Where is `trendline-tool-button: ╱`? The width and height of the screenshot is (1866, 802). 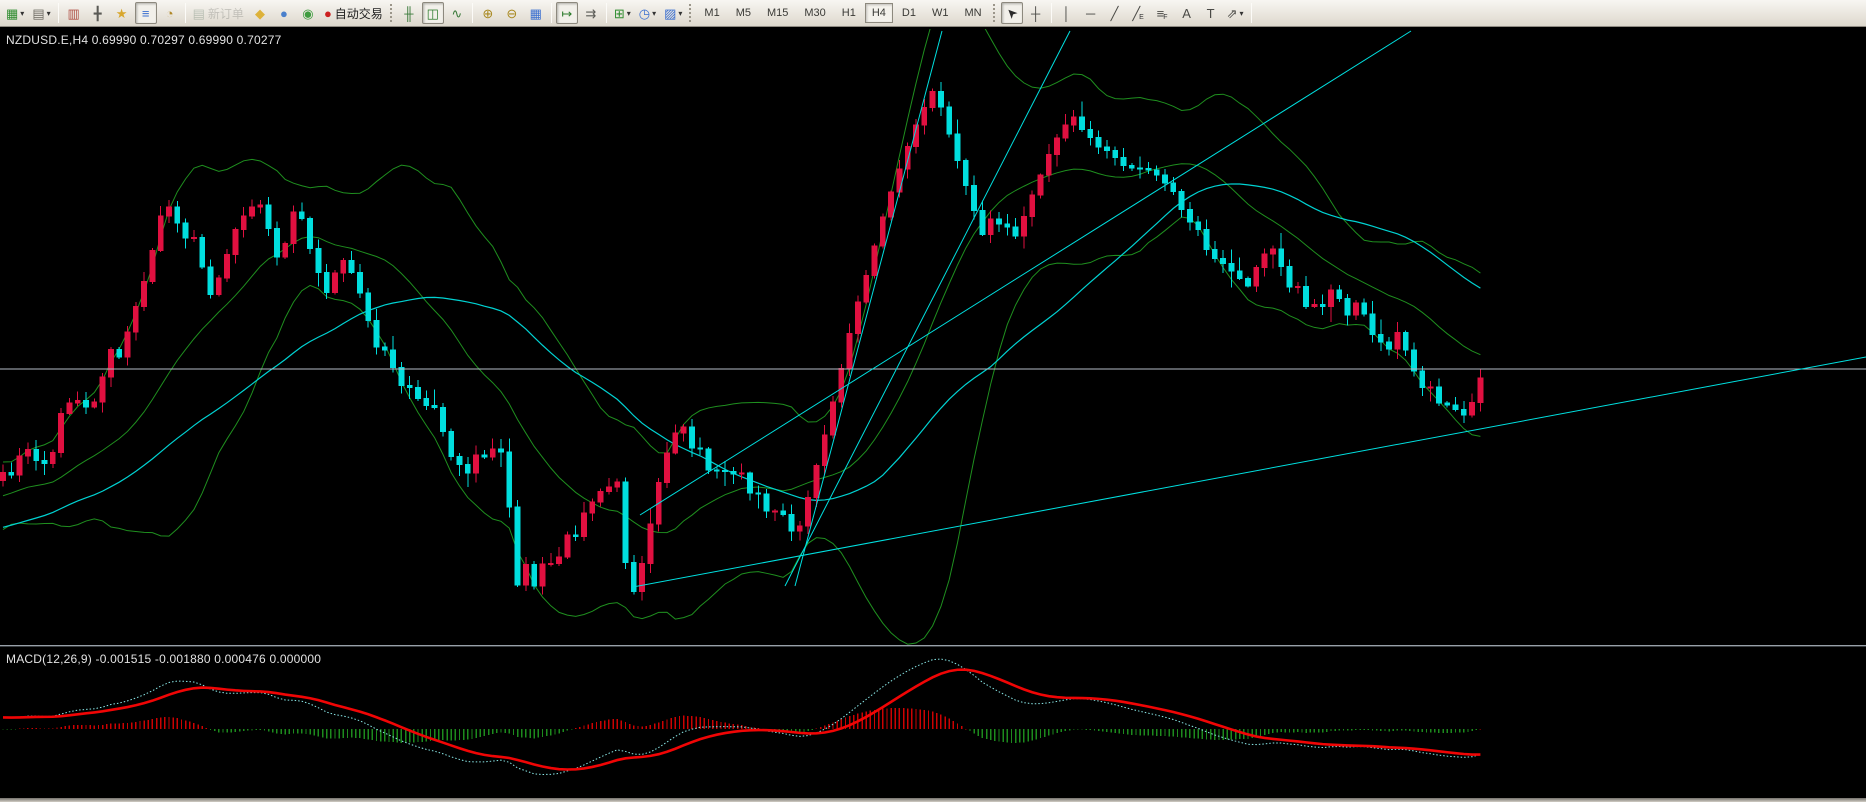 trendline-tool-button: ╱ is located at coordinates (1115, 13).